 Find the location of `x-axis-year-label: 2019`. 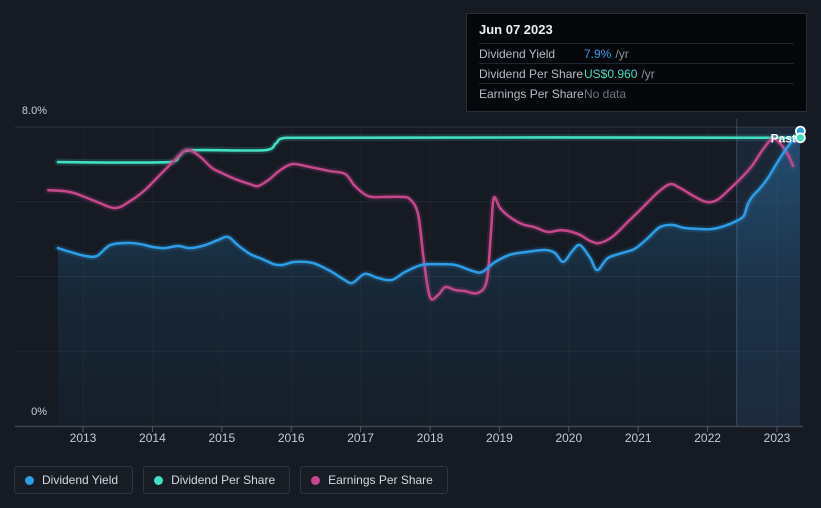

x-axis-year-label: 2019 is located at coordinates (499, 438).